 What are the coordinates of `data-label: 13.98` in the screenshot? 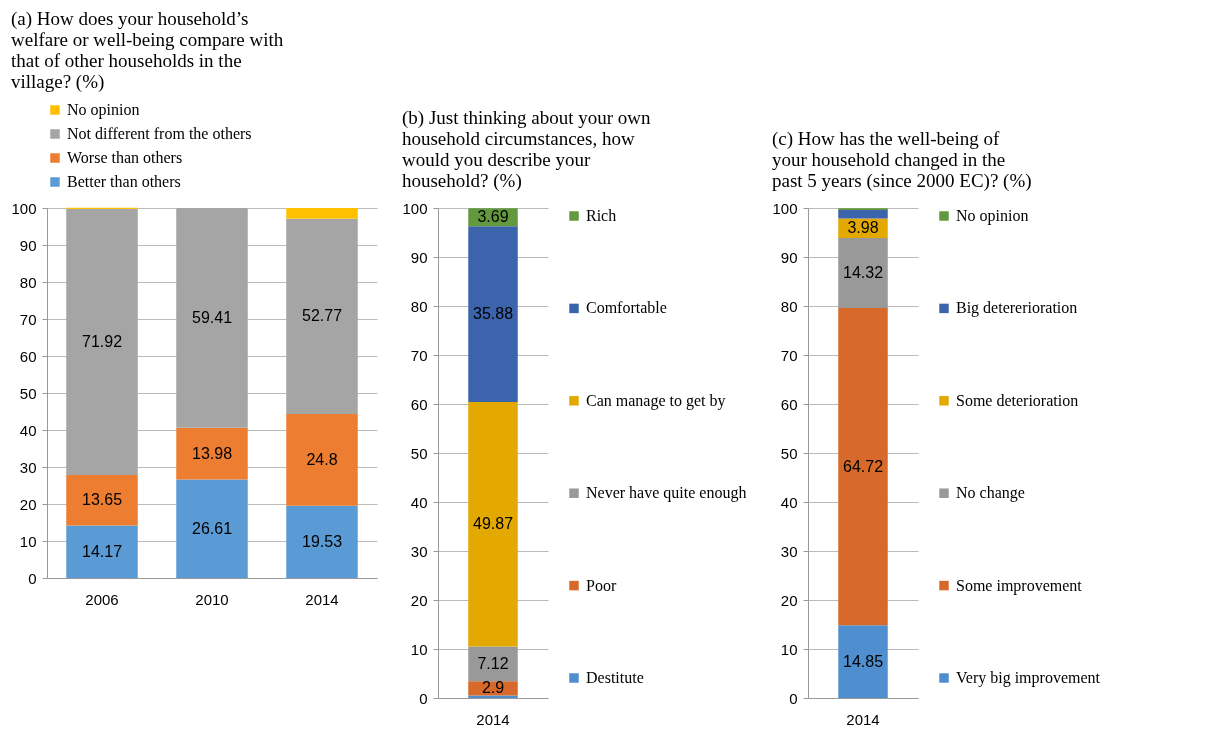 It's located at (212, 453).